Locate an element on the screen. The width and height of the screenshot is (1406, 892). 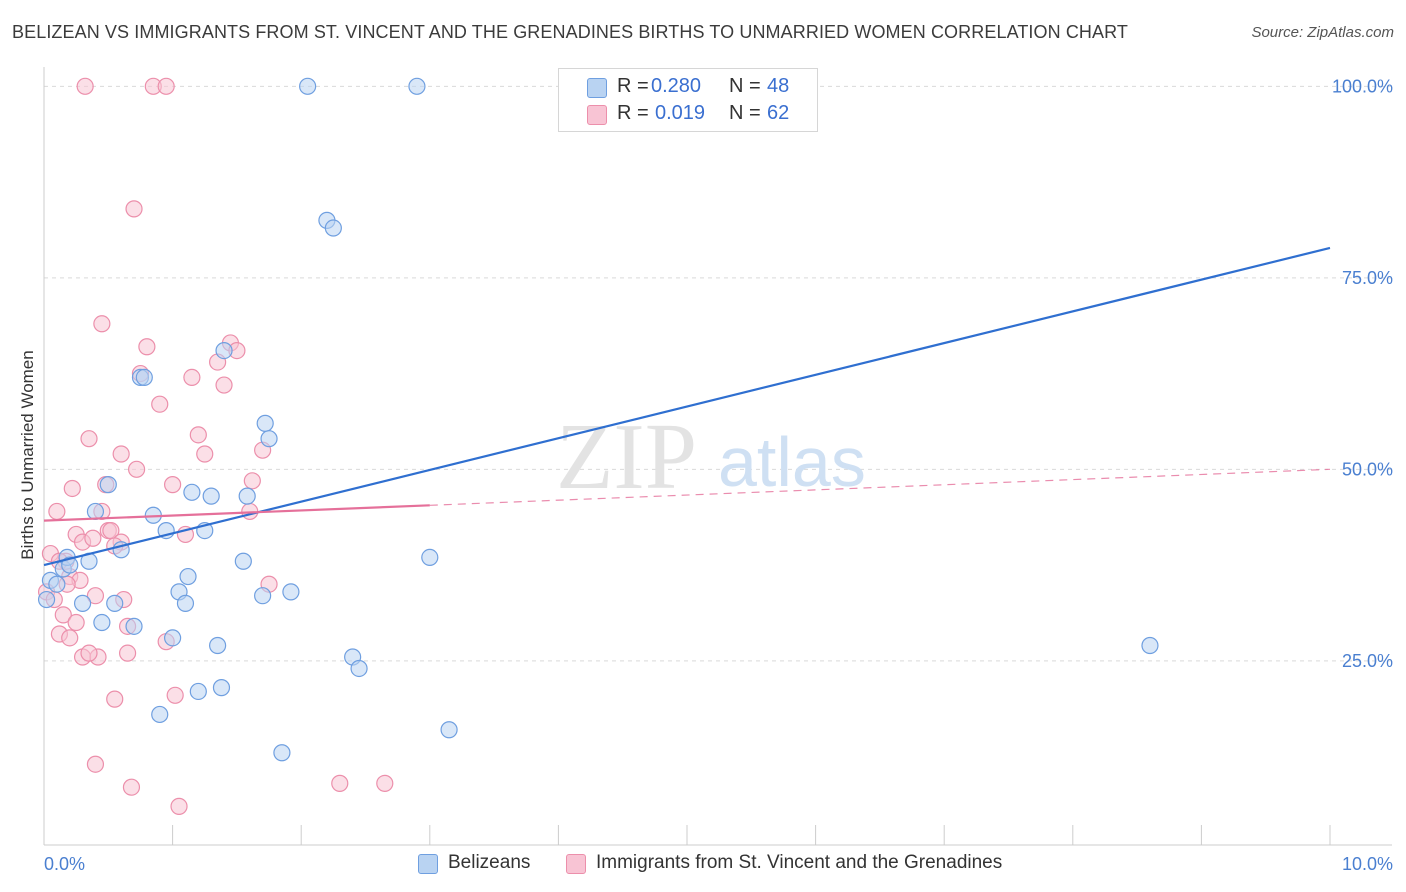
source-label: Source: ZipAtlas.com is located at coordinates (1322, 32).